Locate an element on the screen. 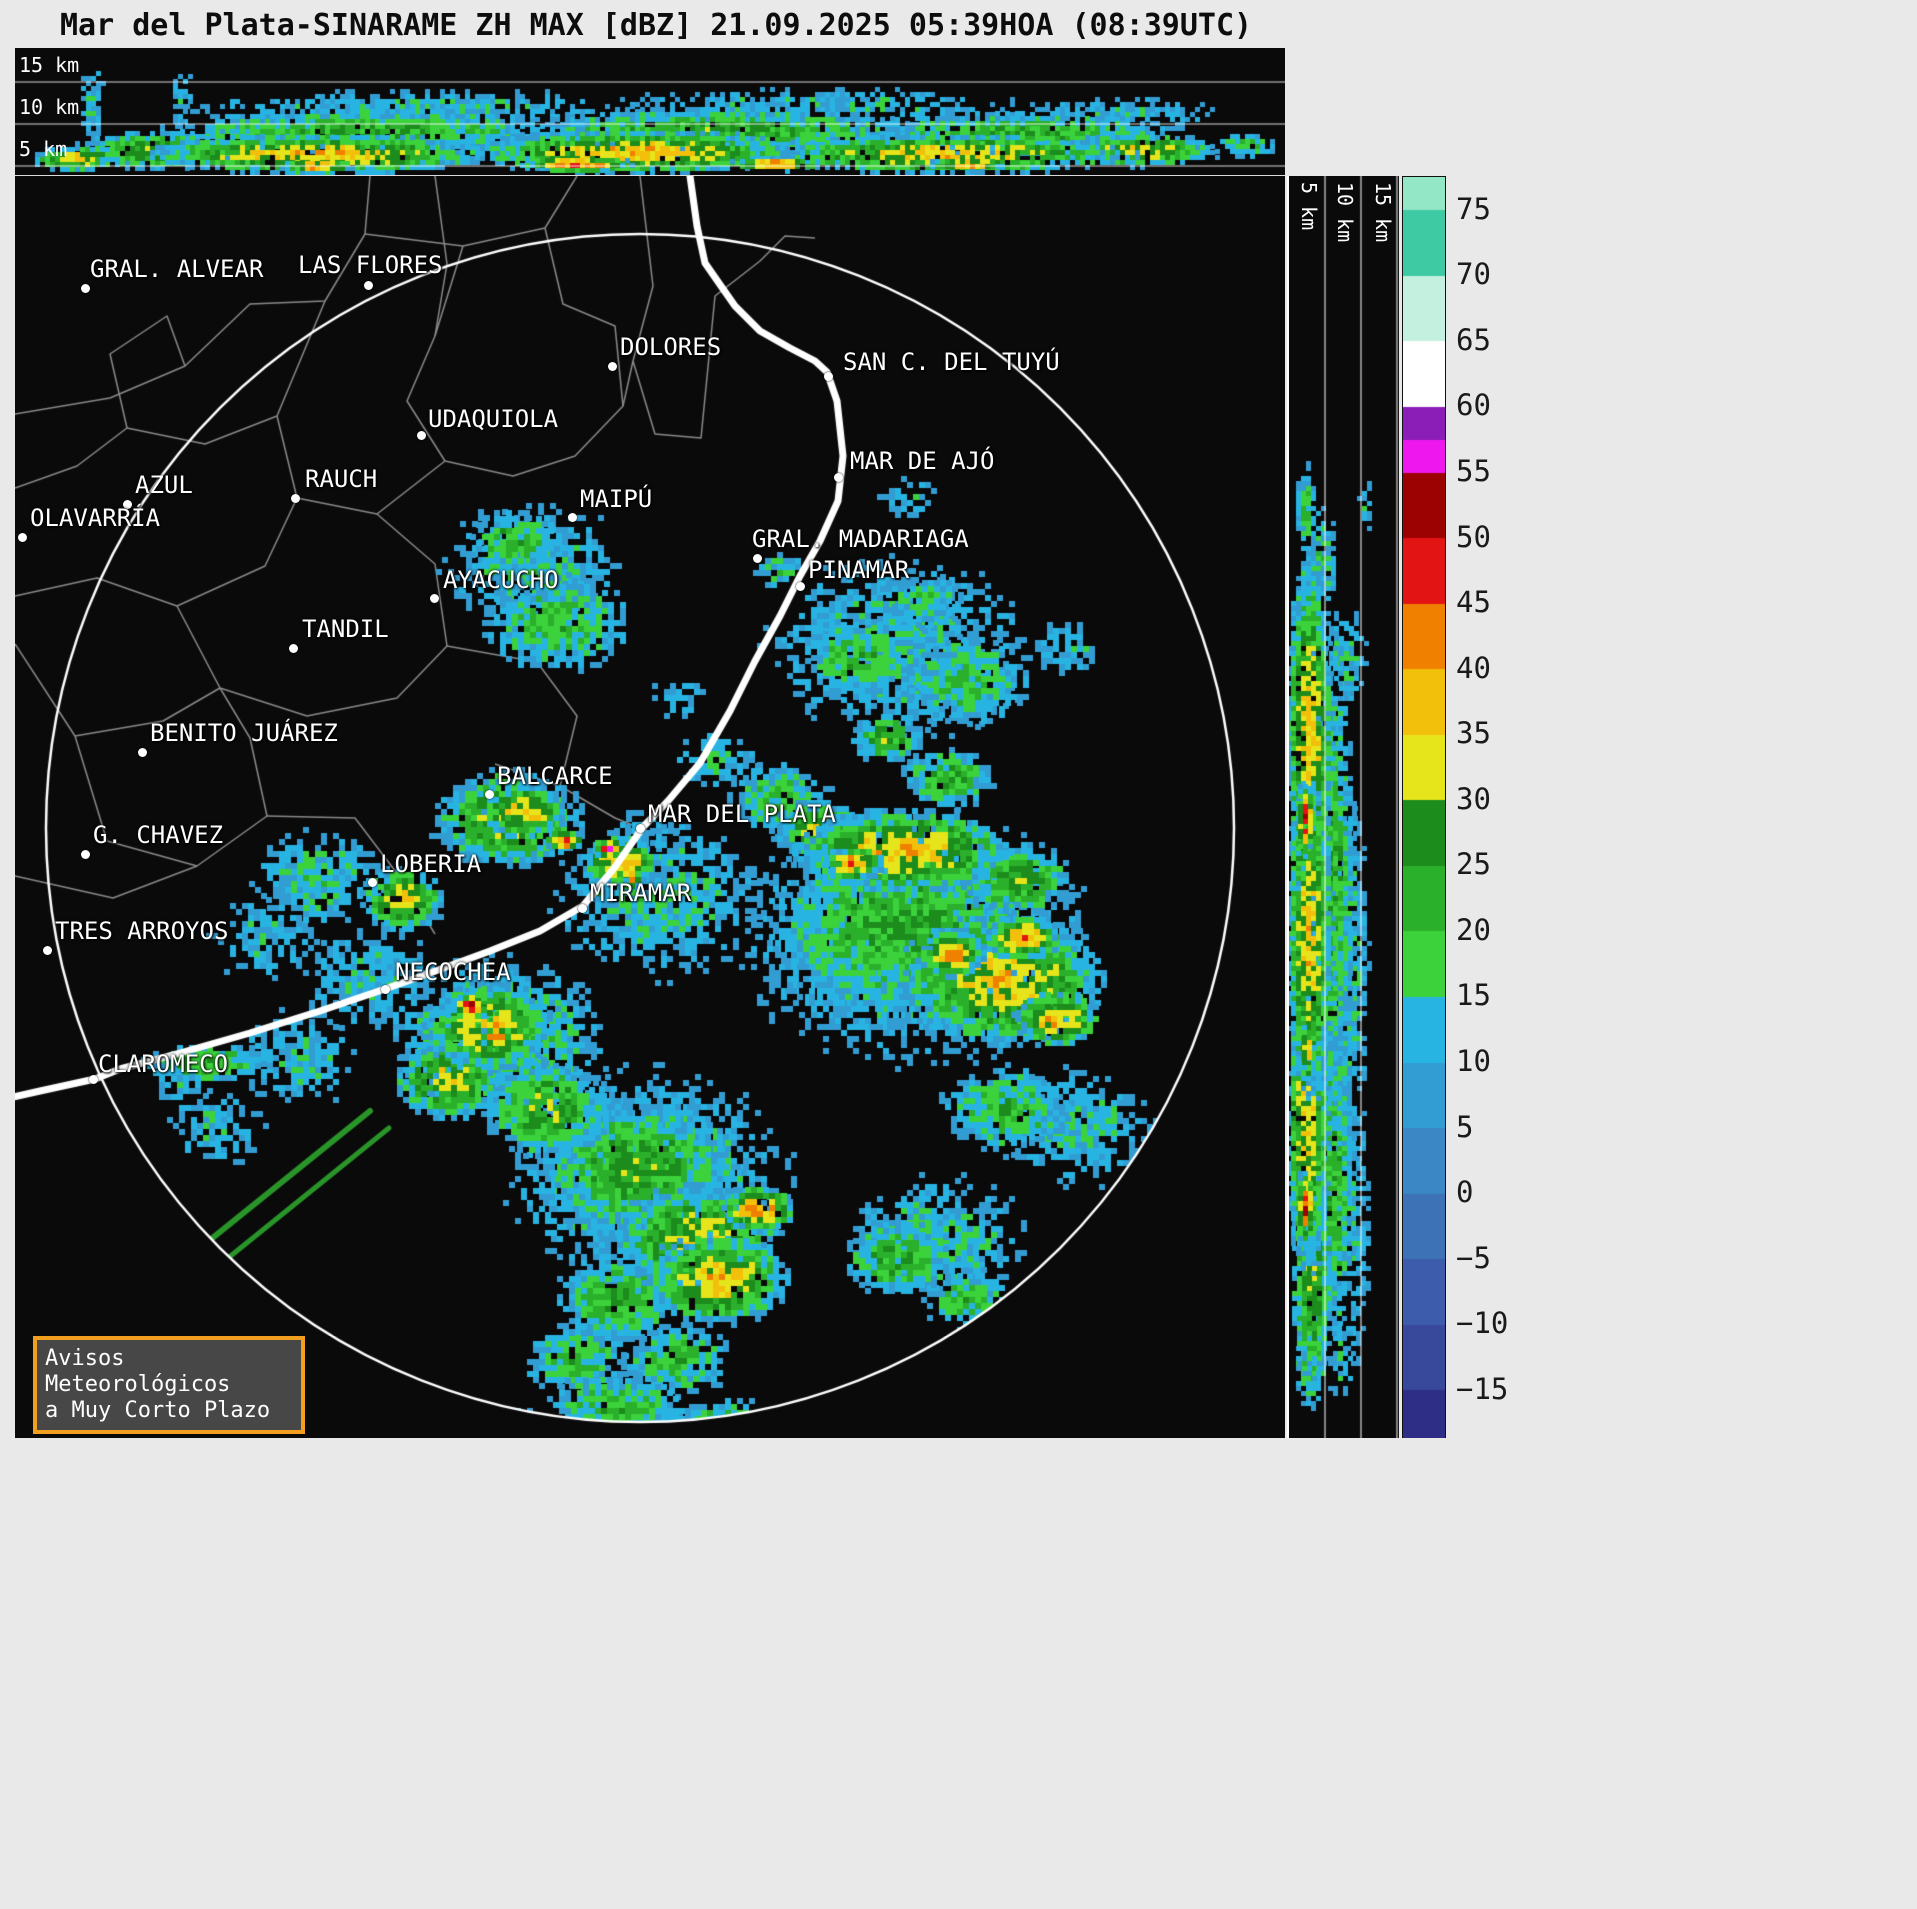 The width and height of the screenshot is (1917, 1909). colorbar-tick-label: 40 is located at coordinates (1473, 668).